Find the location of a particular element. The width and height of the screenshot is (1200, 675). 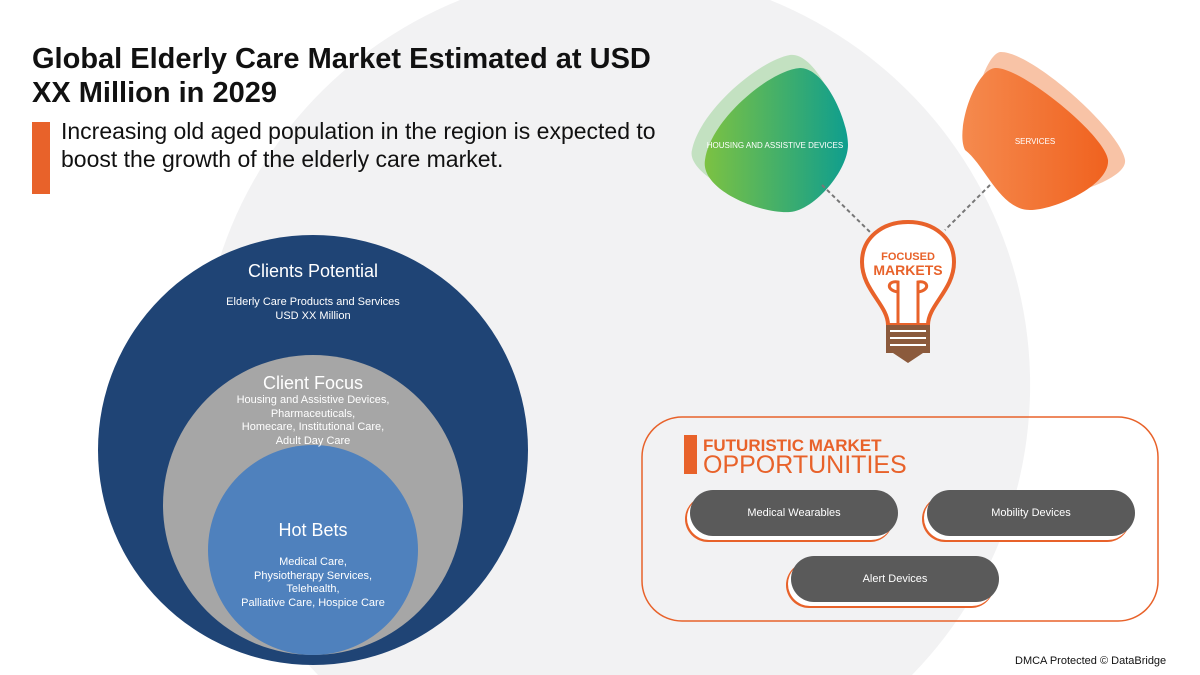

opportunity-medical-wearables: Medical Wearables is located at coordinates (794, 513).